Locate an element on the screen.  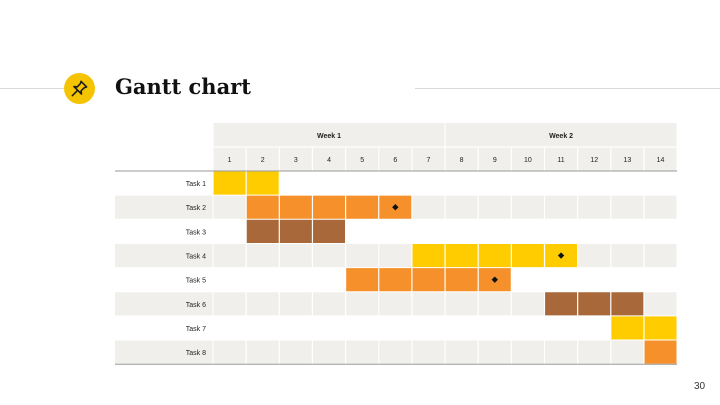
task-label: Task 5 is located at coordinates (196, 281).